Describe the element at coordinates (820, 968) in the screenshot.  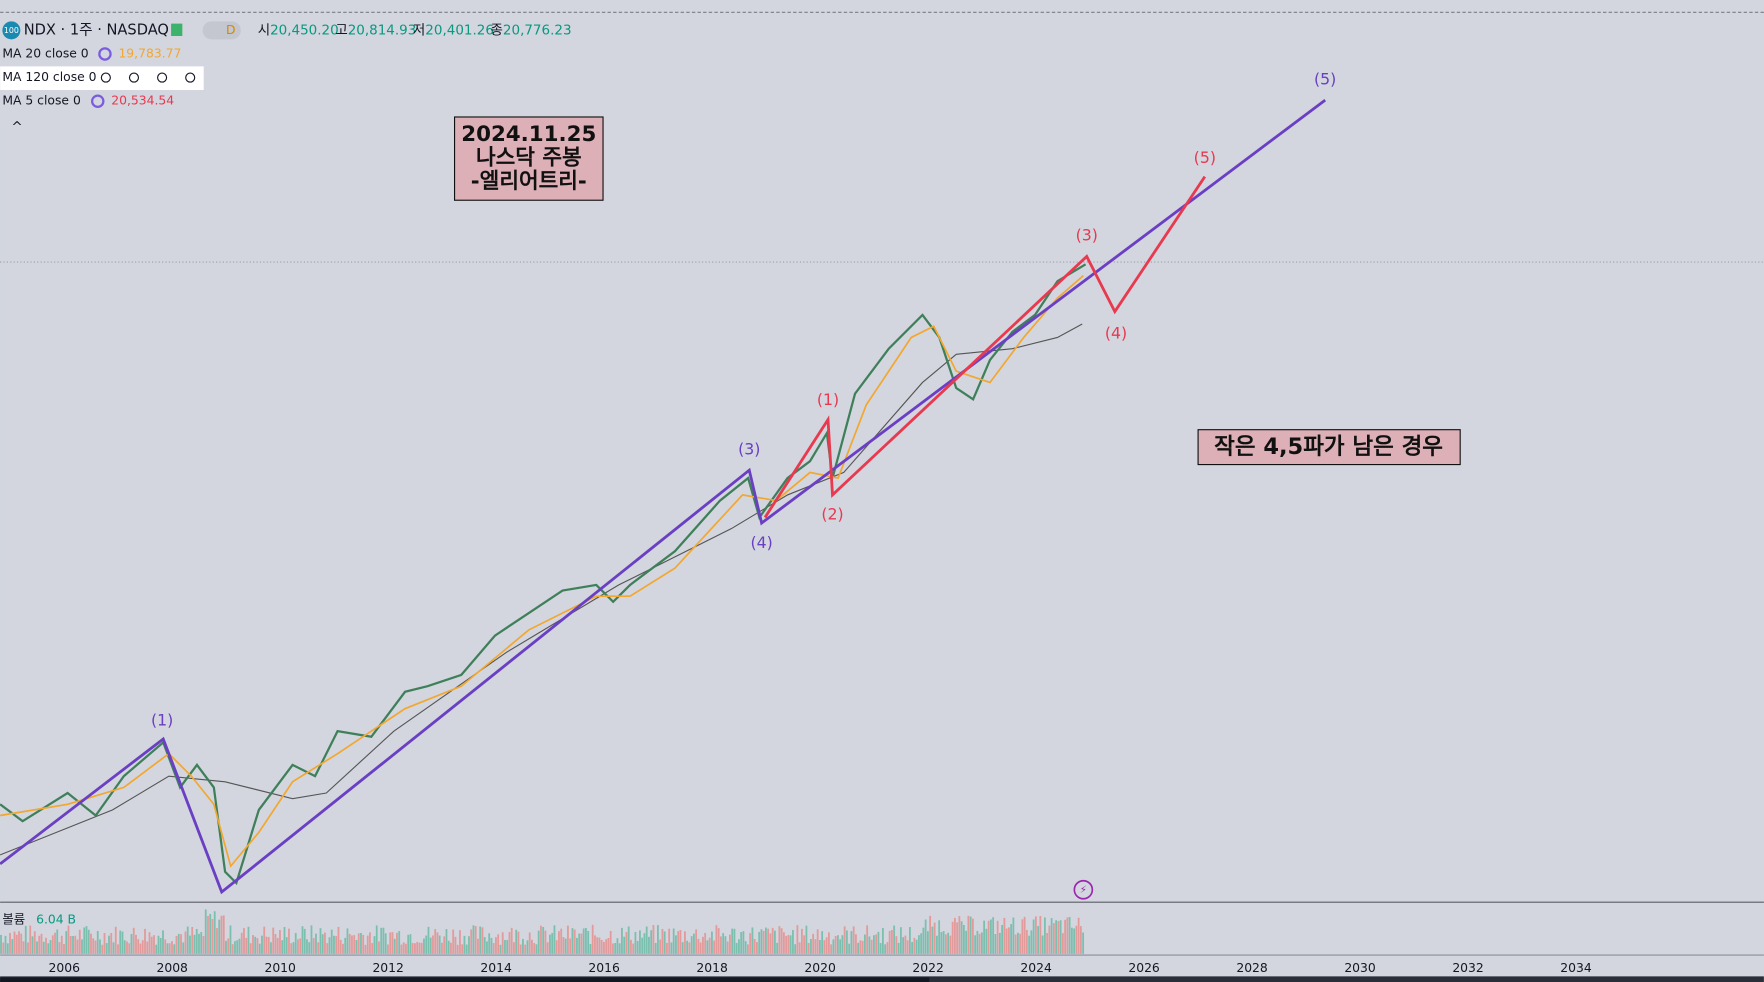
I see `x-tick-label: 2020` at that location.